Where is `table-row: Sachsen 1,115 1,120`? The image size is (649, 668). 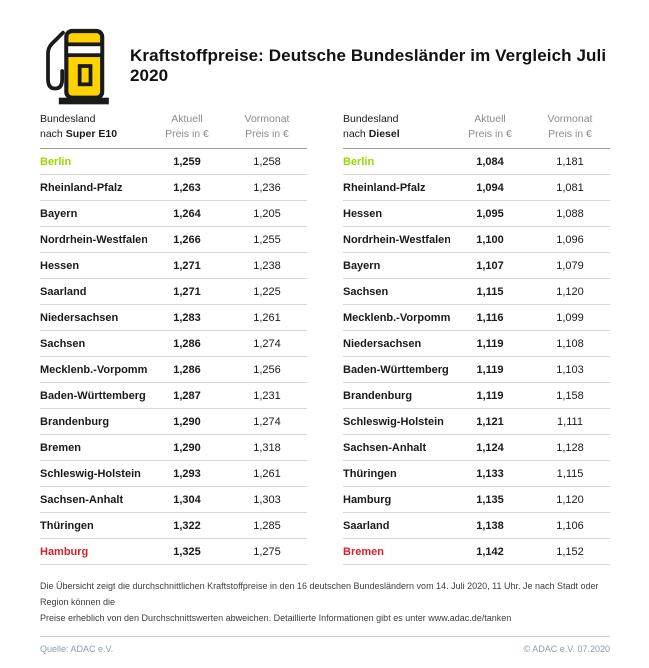 table-row: Sachsen 1,115 1,120 is located at coordinates (476, 292).